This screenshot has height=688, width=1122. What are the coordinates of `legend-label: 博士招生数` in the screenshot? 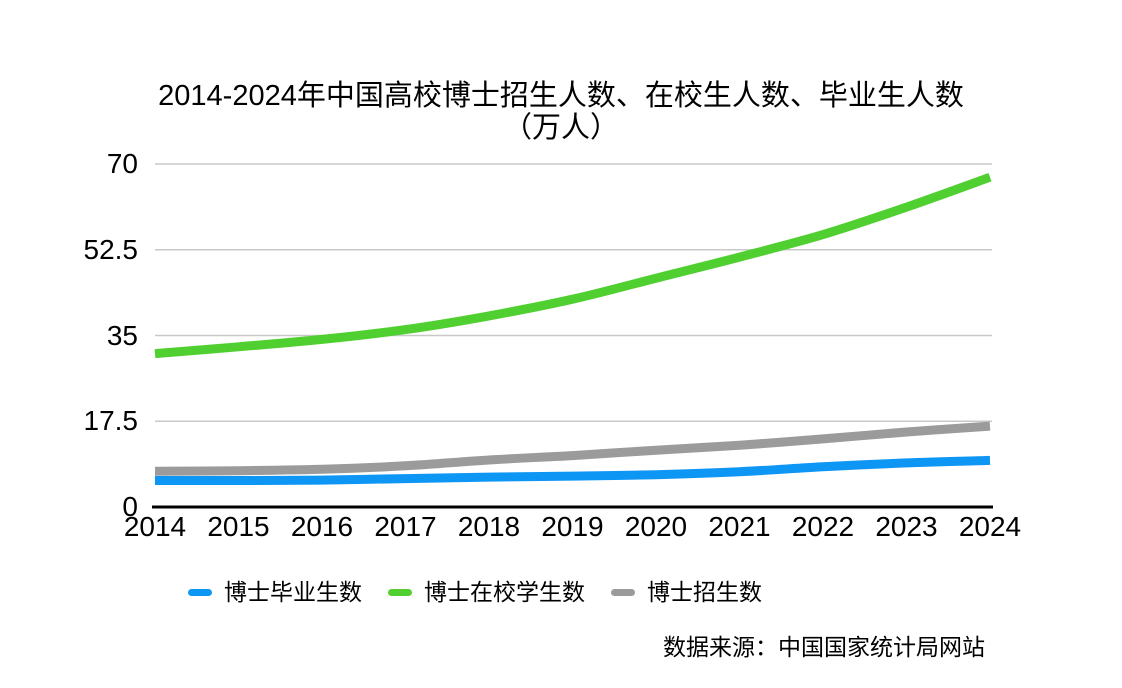 It's located at (704, 592).